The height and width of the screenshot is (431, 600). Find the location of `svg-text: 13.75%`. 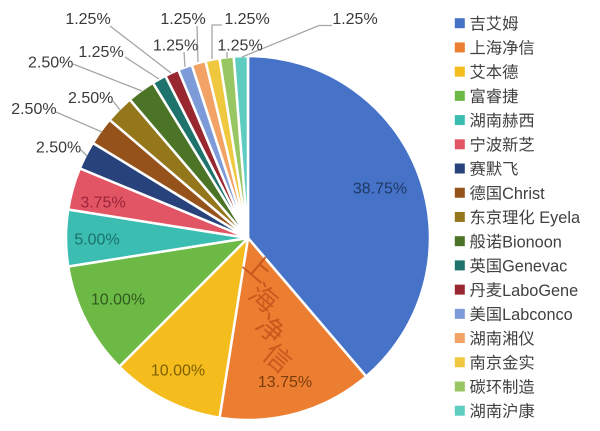

svg-text: 13.75% is located at coordinates (285, 382).